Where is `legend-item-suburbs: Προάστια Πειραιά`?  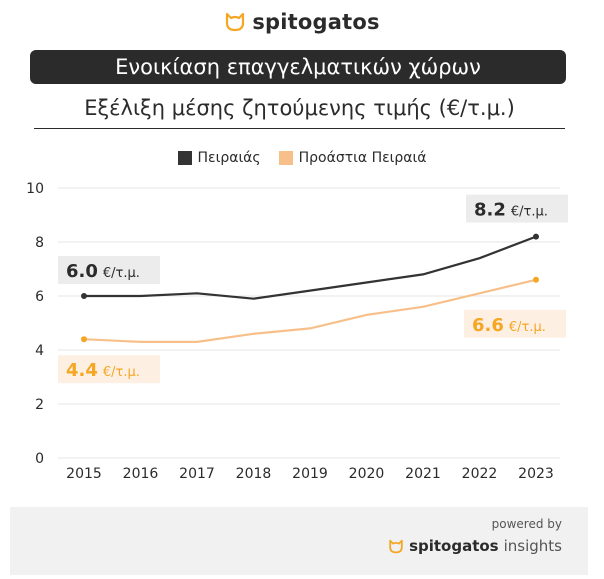
legend-item-suburbs: Προάστια Πειραιά is located at coordinates (352, 158).